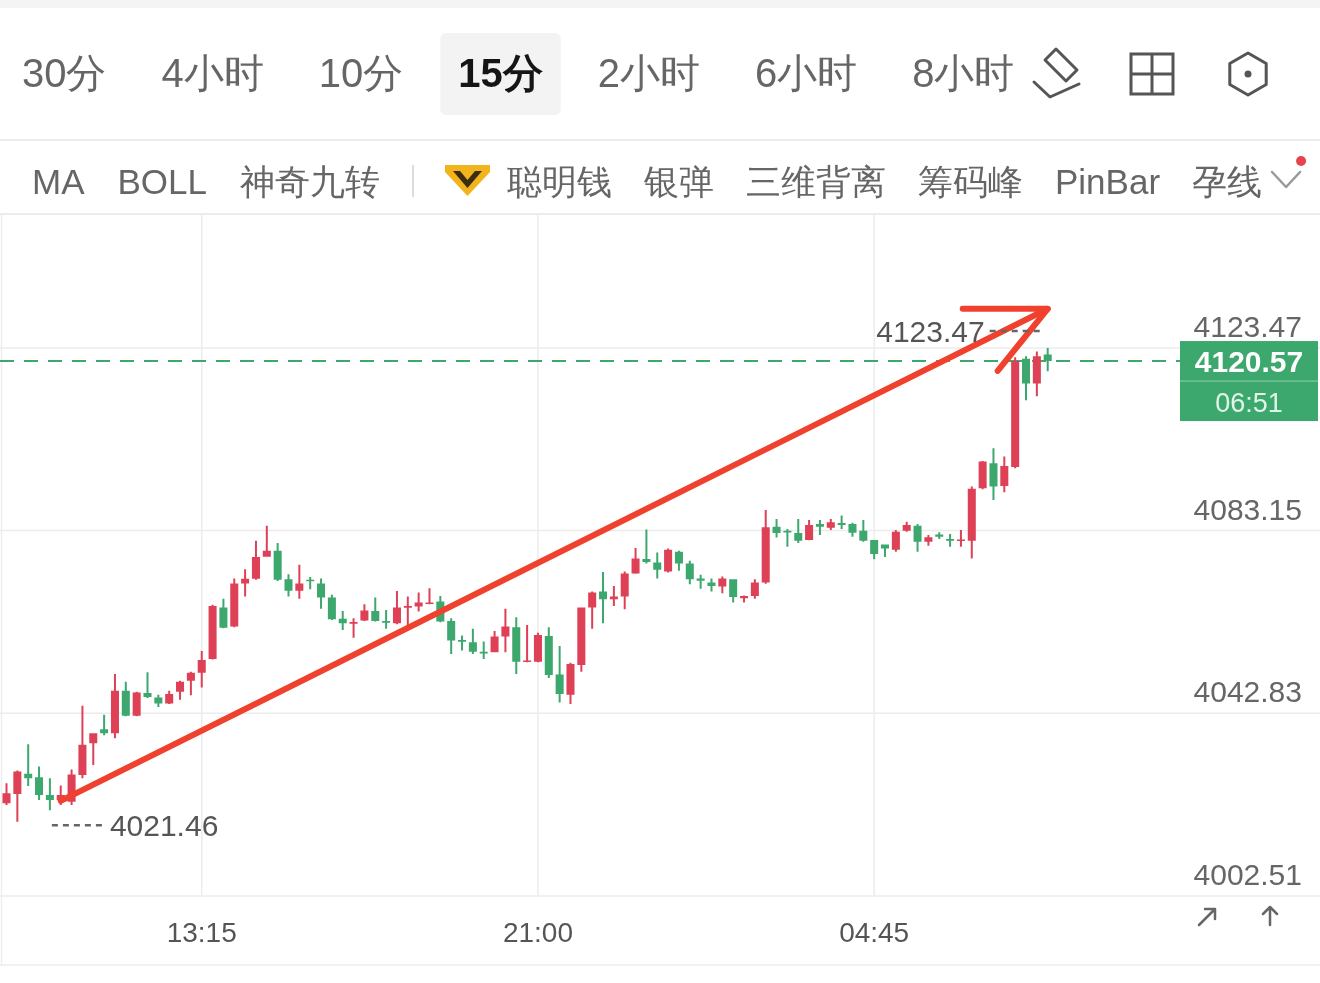  Describe the element at coordinates (164, 826) in the screenshot. I see `text: 4021.46` at that location.